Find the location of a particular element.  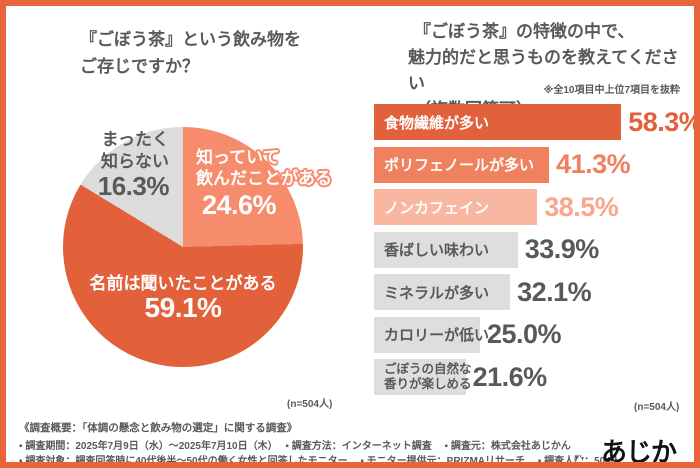

bar-row: ごぼうの自然な 香りが楽しめる 21.6% is located at coordinates (534, 377).